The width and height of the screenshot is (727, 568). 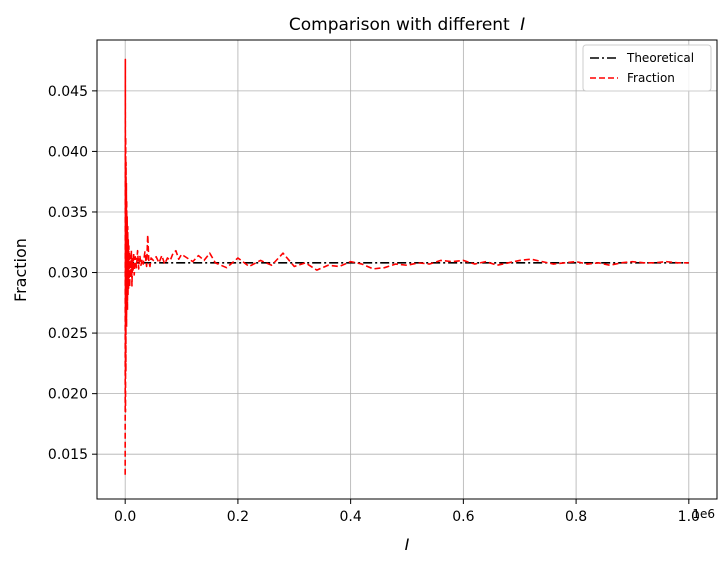 I want to click on y-tick-label: 0.015, so click(x=68, y=455).